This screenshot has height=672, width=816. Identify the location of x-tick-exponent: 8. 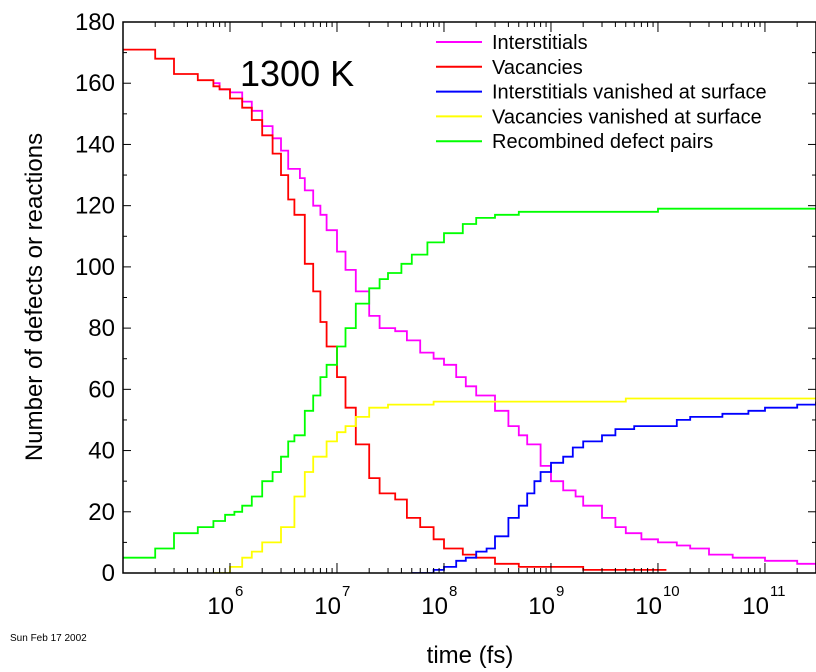
(453, 591).